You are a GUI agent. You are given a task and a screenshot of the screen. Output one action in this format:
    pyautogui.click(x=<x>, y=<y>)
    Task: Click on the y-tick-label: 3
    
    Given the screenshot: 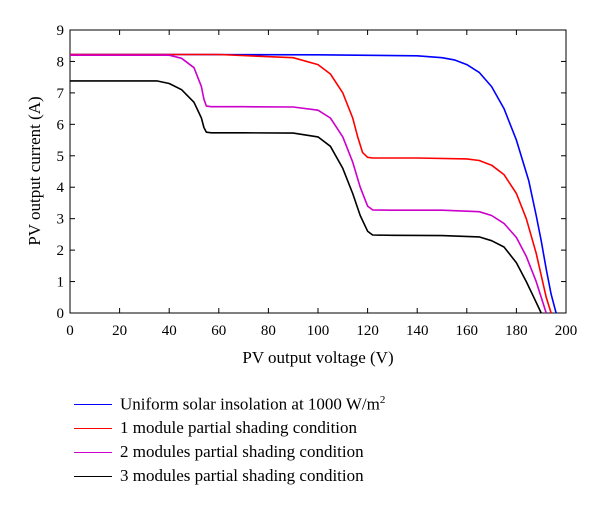 What is the action you would take?
    pyautogui.click(x=61, y=220)
    